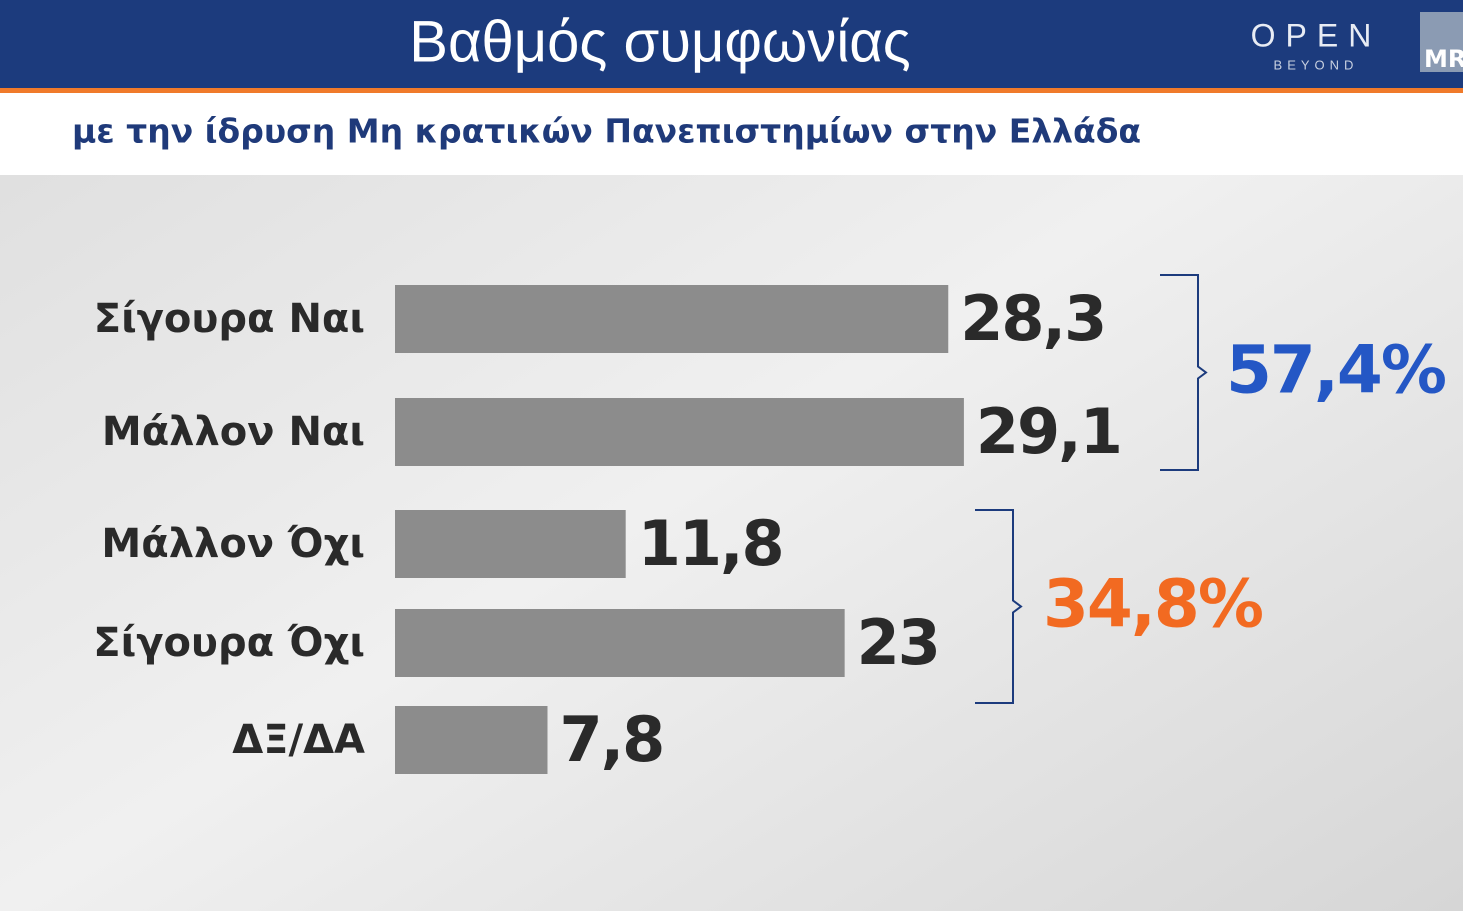  What do you see at coordinates (1153, 604) in the screenshot?
I see `group-total: 34,8%` at bounding box center [1153, 604].